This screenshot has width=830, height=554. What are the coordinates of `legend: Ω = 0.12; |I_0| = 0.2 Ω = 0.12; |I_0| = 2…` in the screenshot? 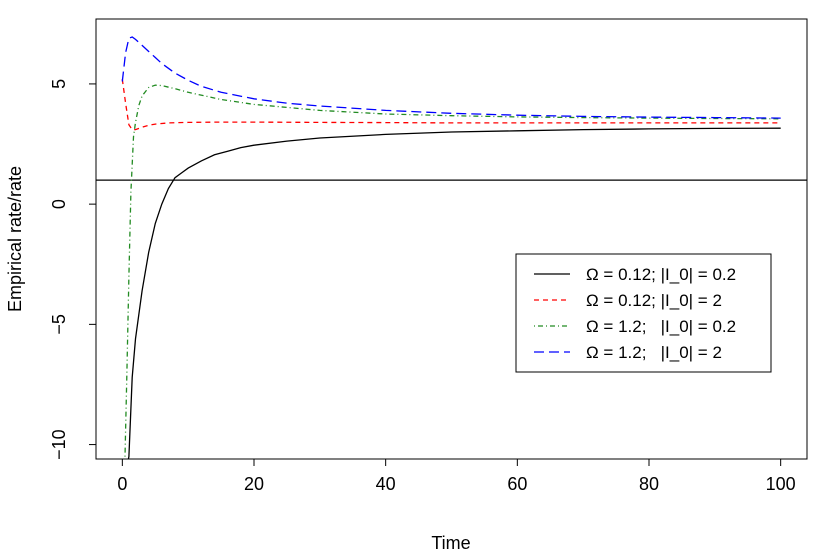 It's located at (643, 313).